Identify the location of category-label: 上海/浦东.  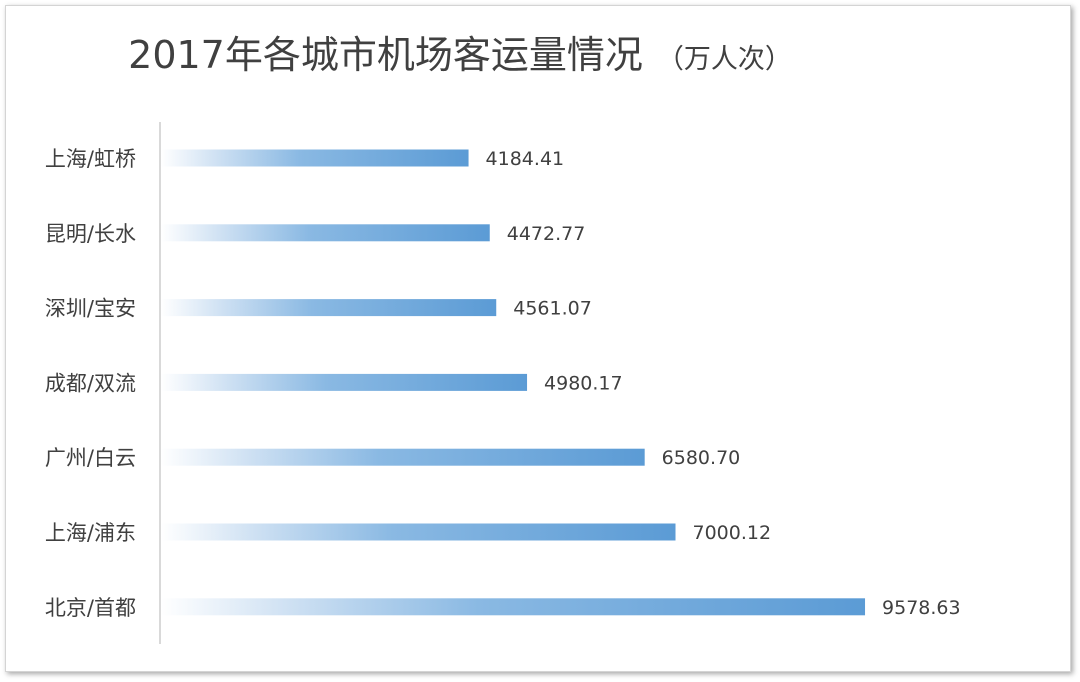
(90, 533).